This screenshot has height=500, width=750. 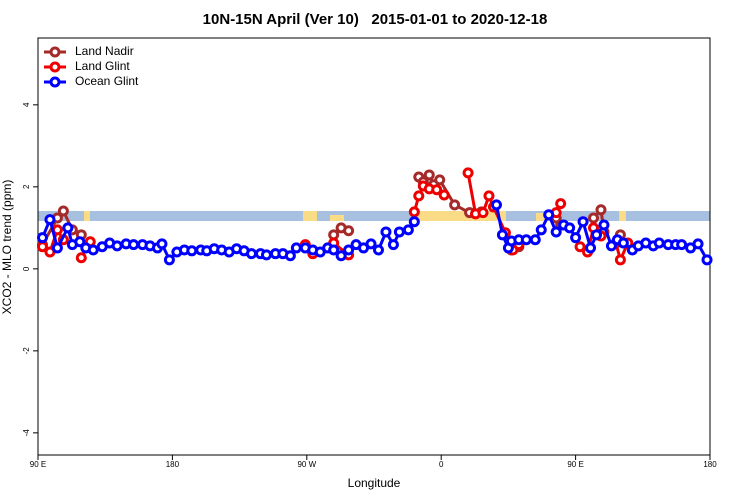 I want to click on y-tick-label: 2, so click(x=26, y=186).